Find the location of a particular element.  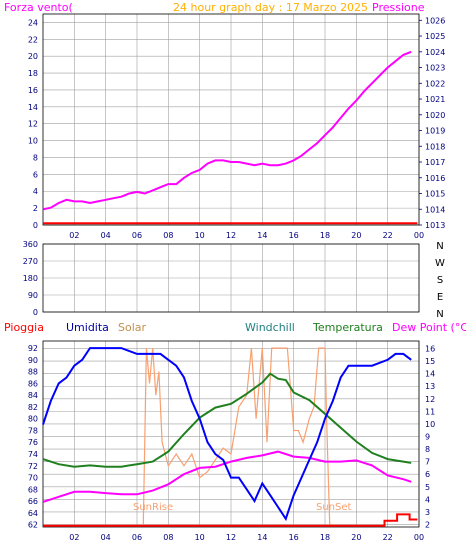

plot-frame is located at coordinates (231, 278).